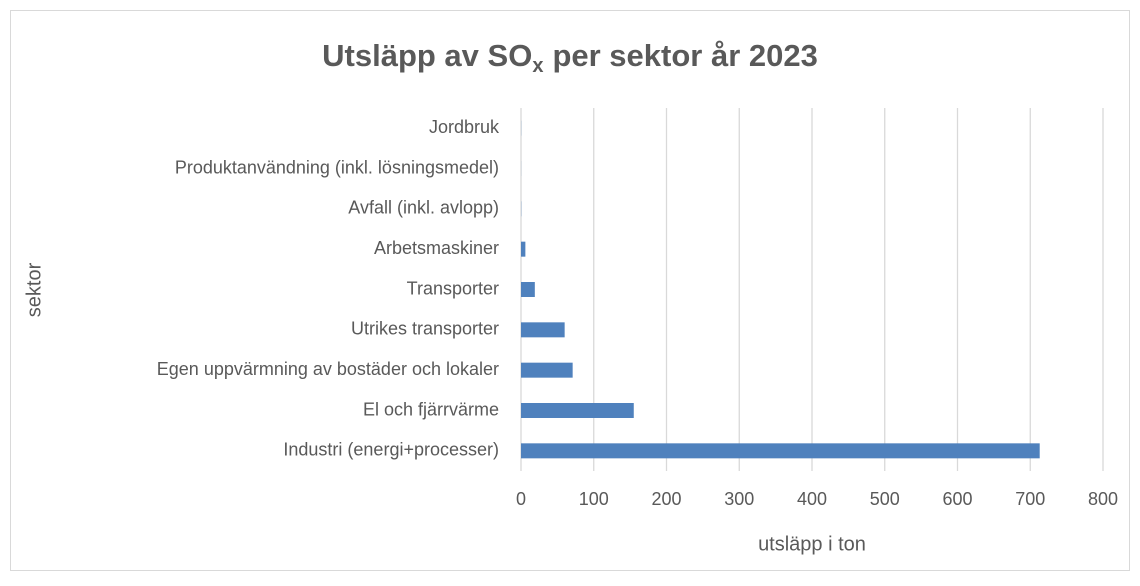 This screenshot has height=586, width=1140. Describe the element at coordinates (427, 55) in the screenshot. I see `title-main: Utsläpp av SO` at that location.